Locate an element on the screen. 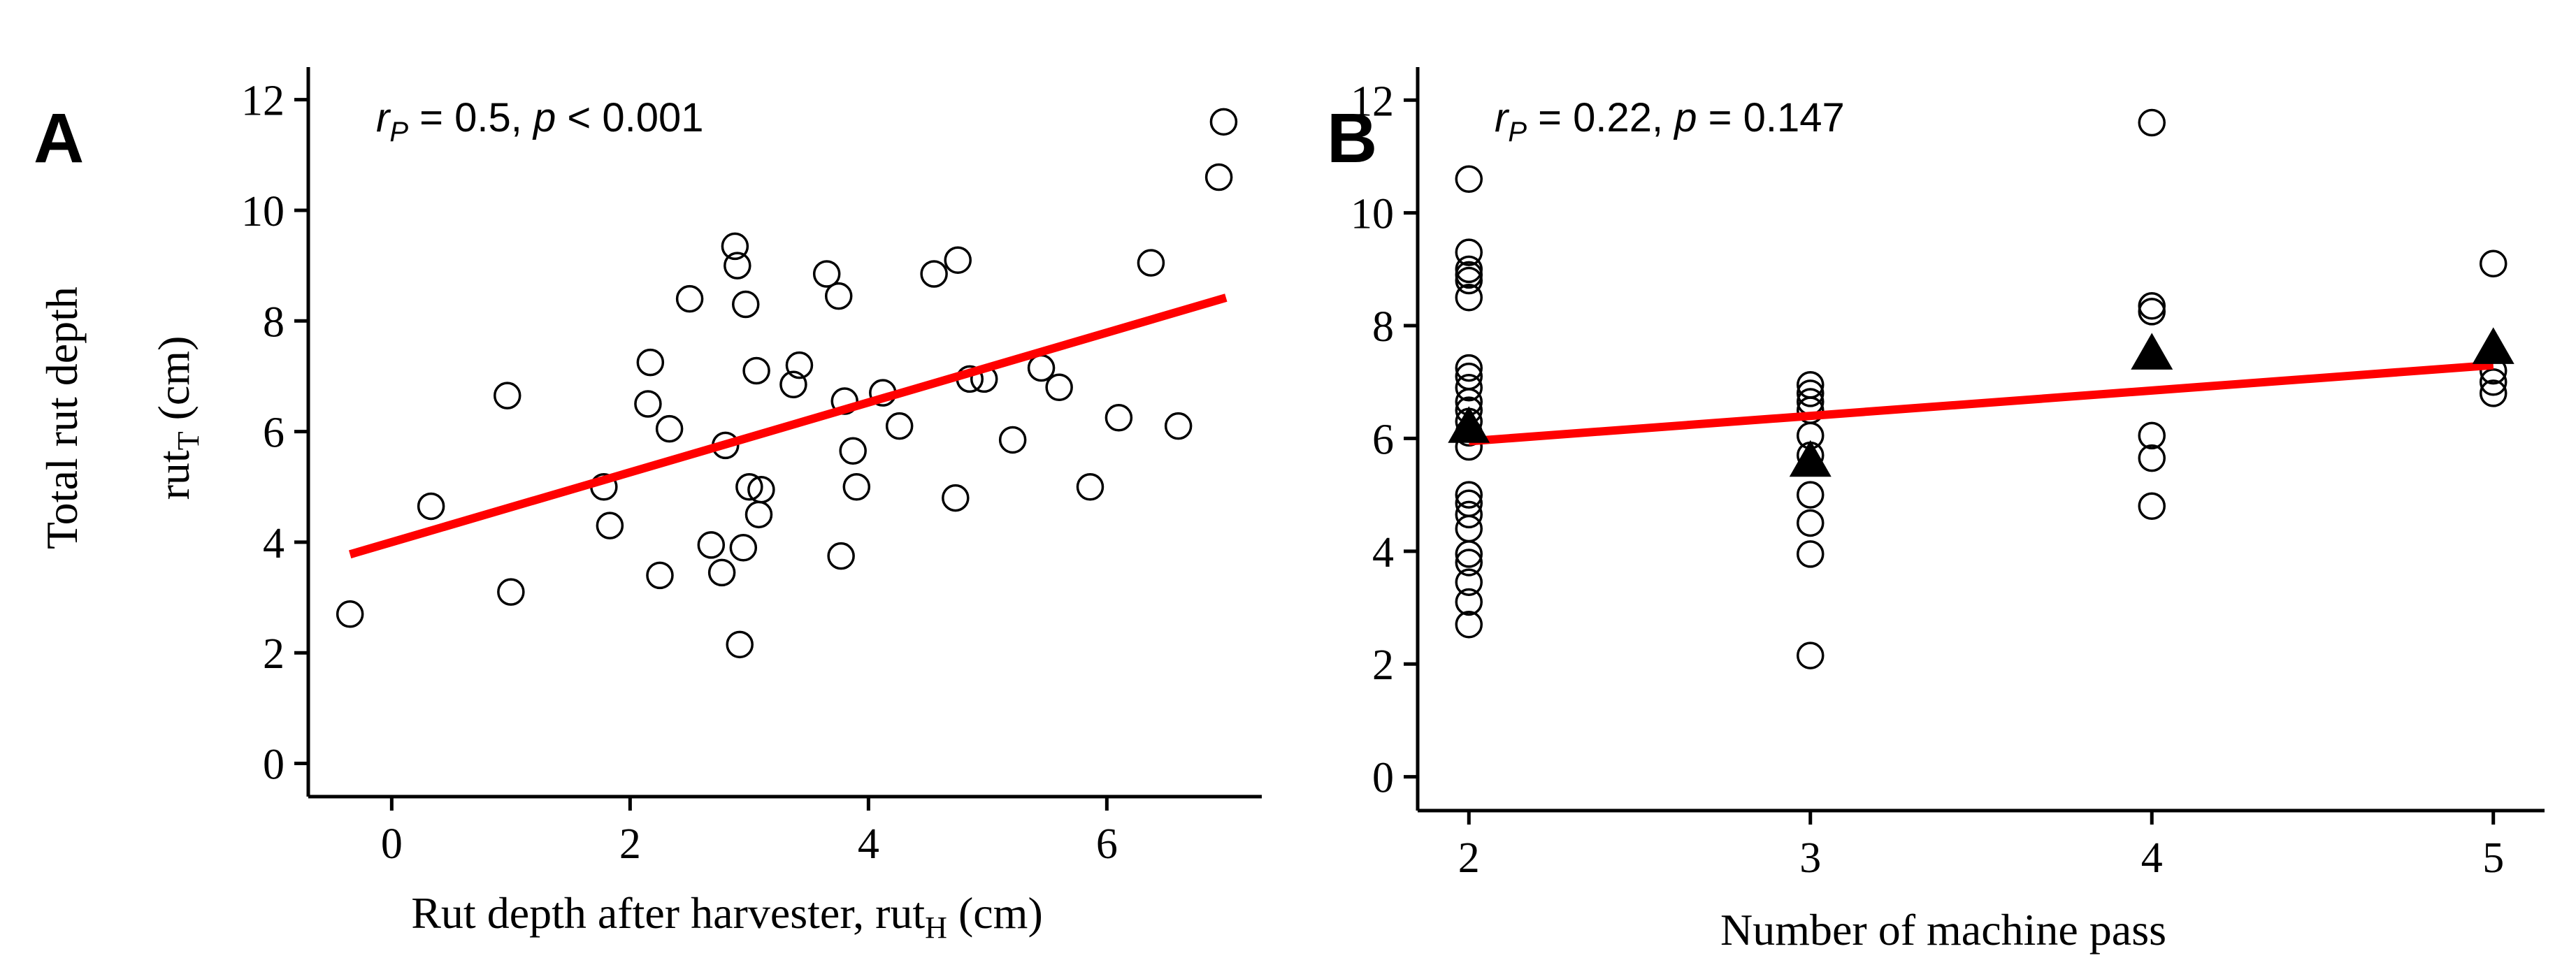  panel-a-y-tick-label: 8 is located at coordinates (274, 322).